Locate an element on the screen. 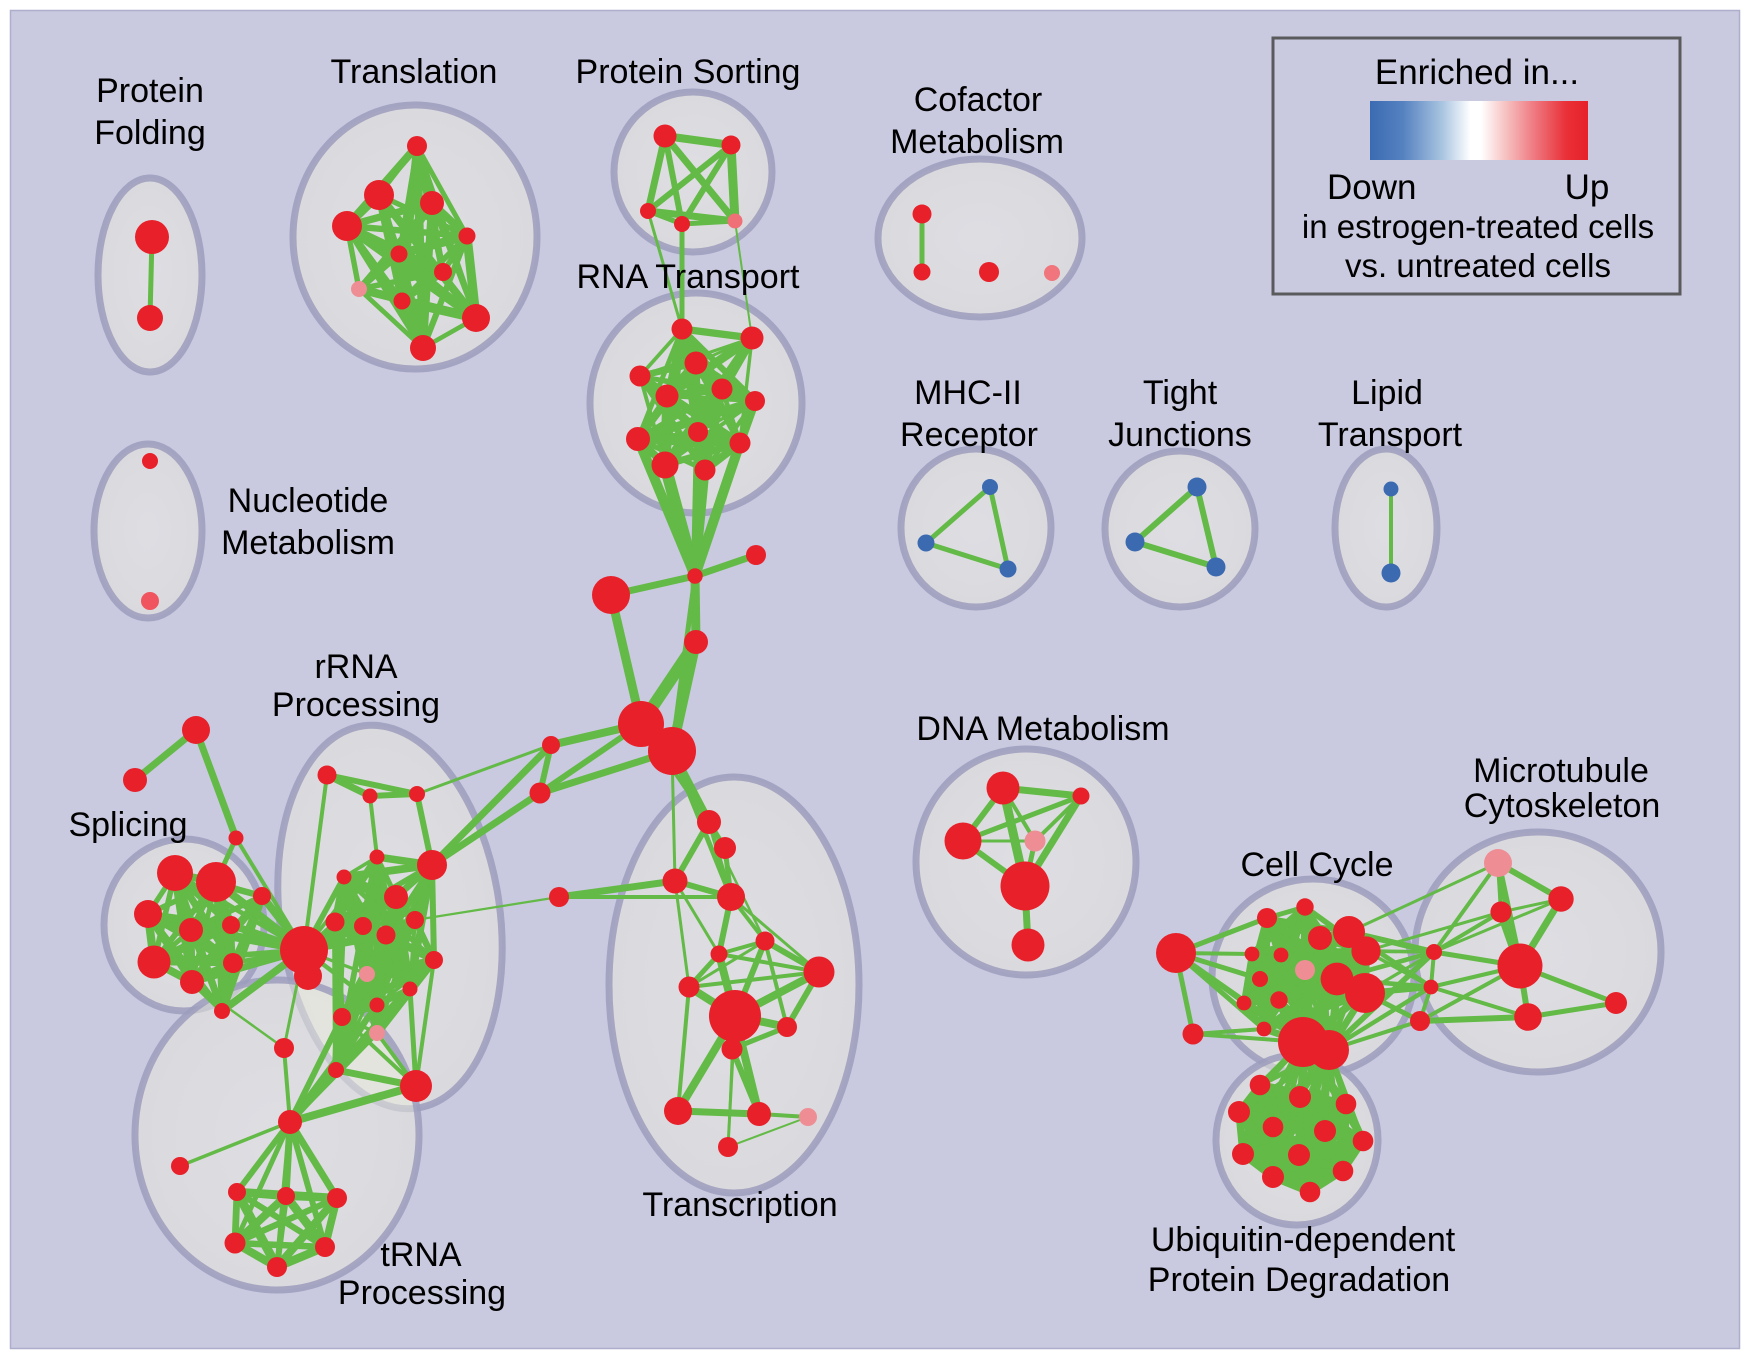  svg-text: Ubiquitin-dependent is located at coordinates (1303, 1240).